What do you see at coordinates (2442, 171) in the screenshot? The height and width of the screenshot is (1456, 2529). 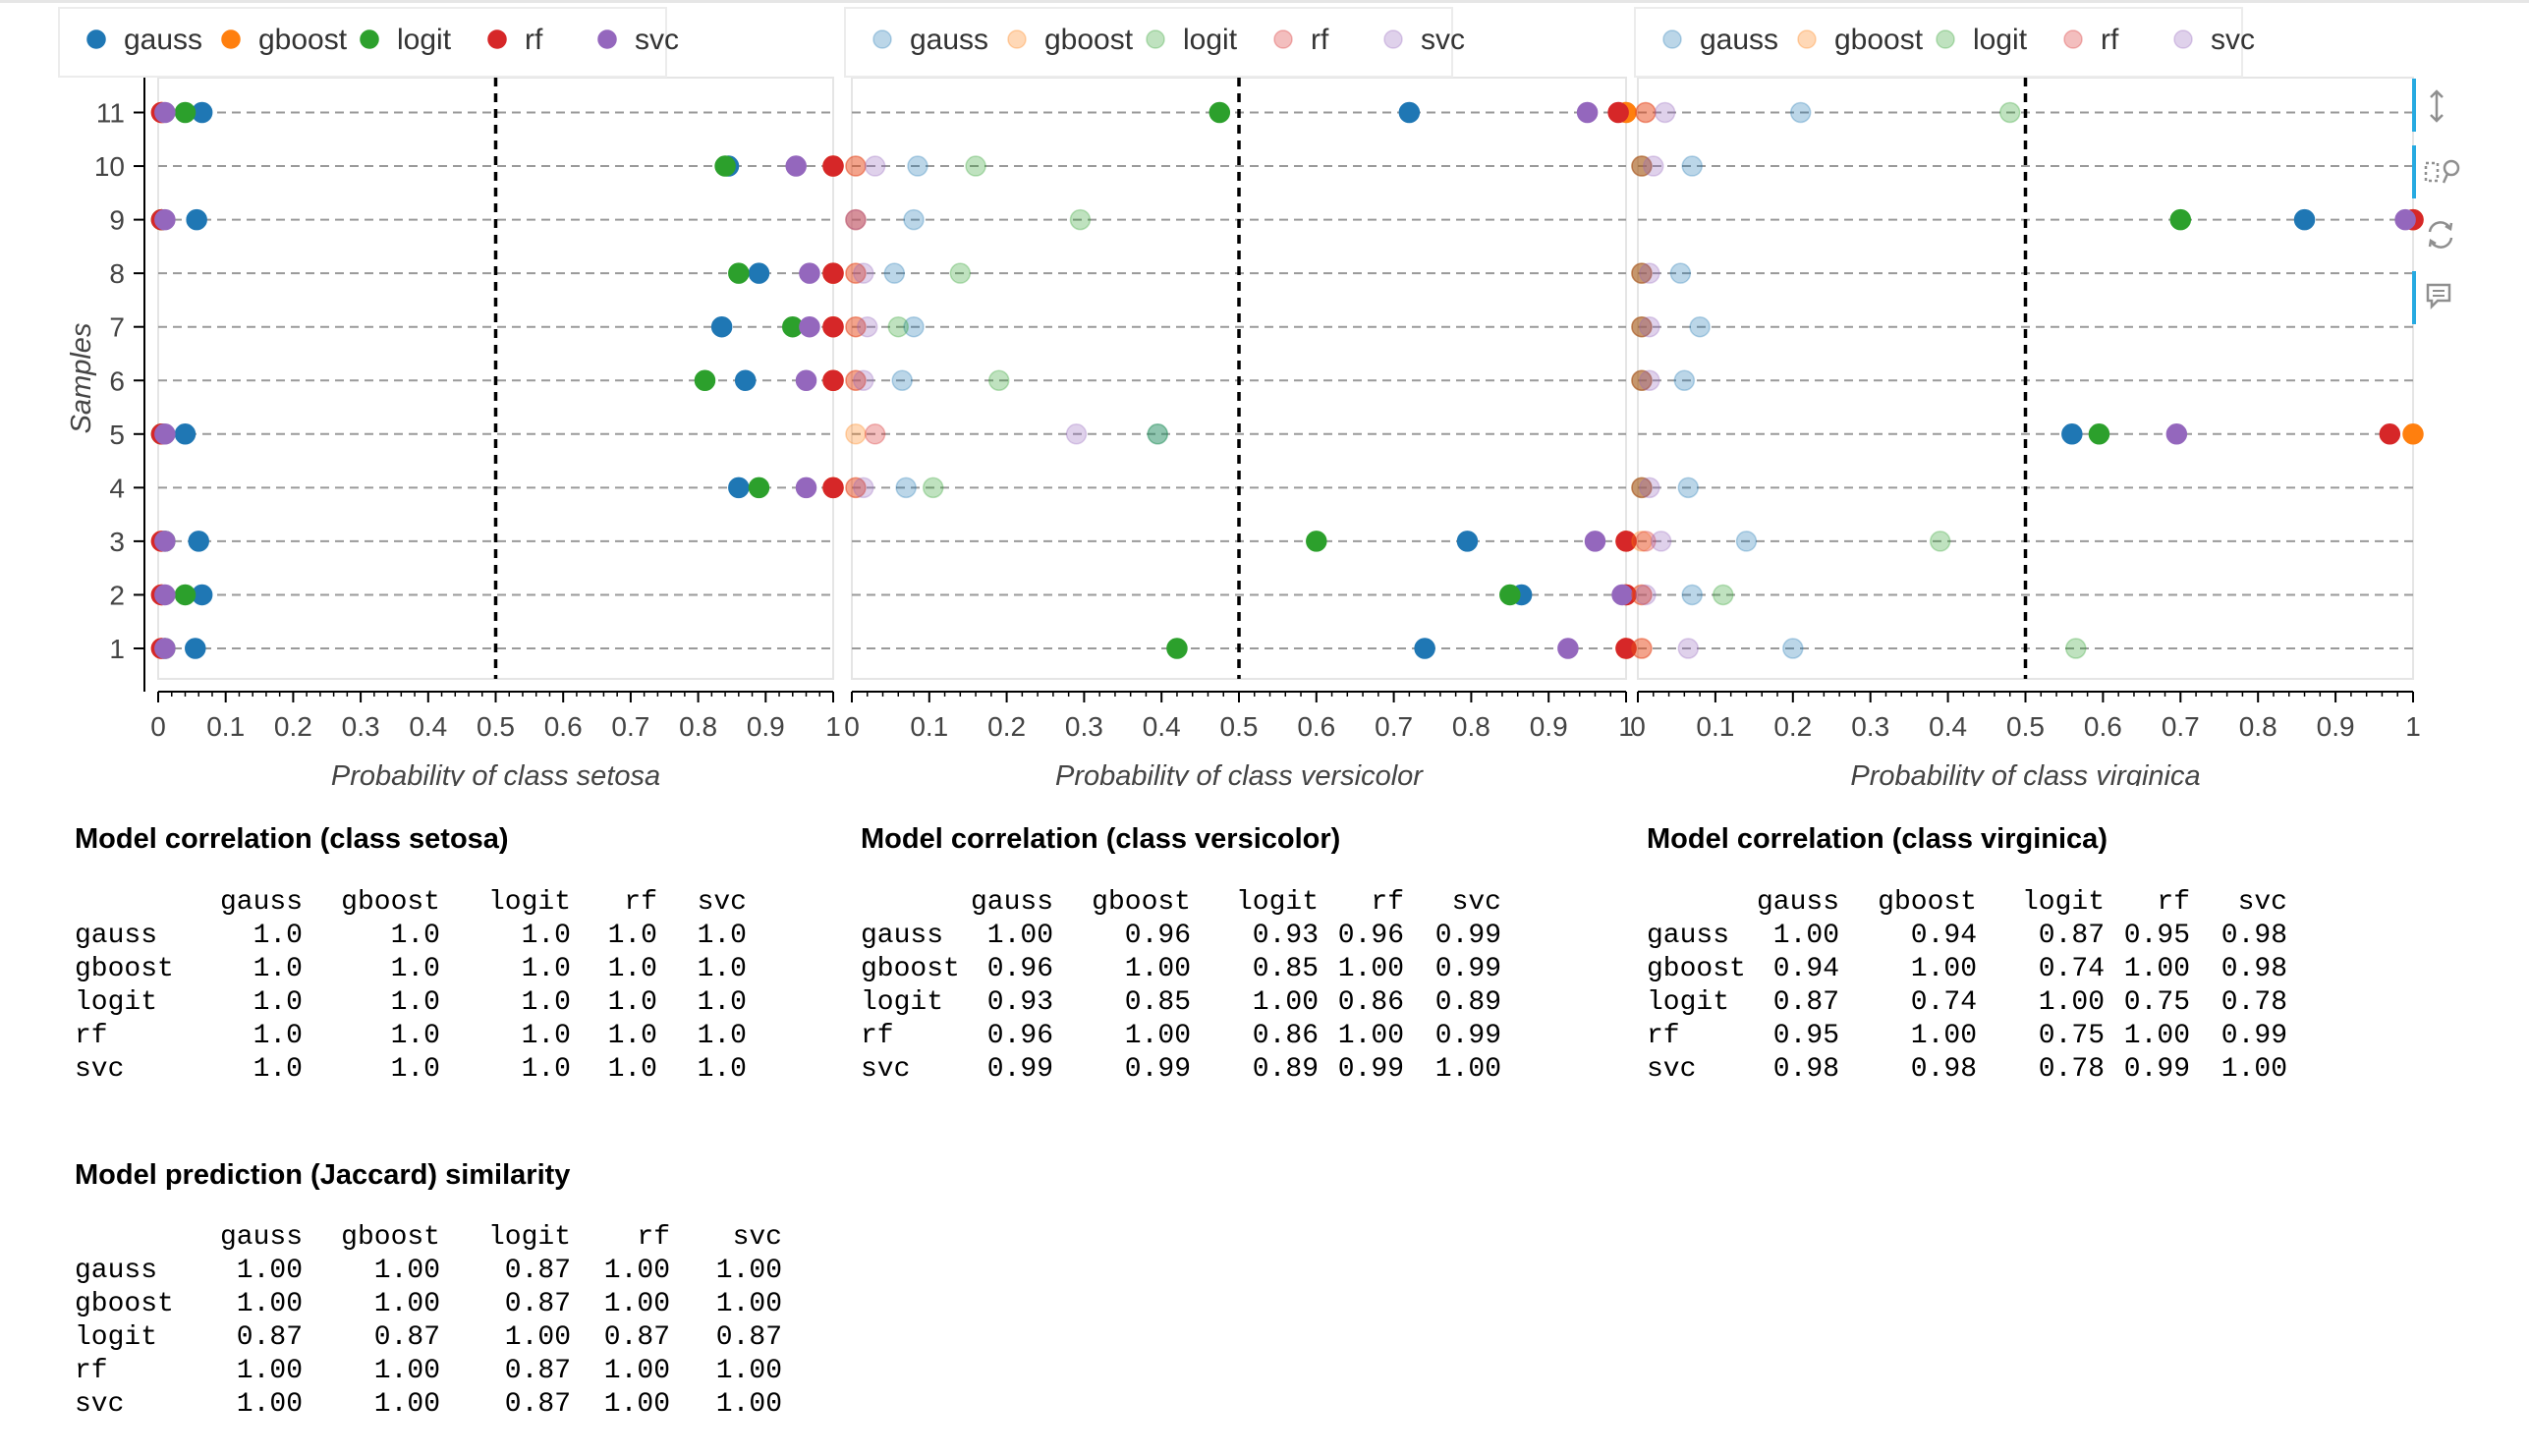 I see `box-zoom-icon` at bounding box center [2442, 171].